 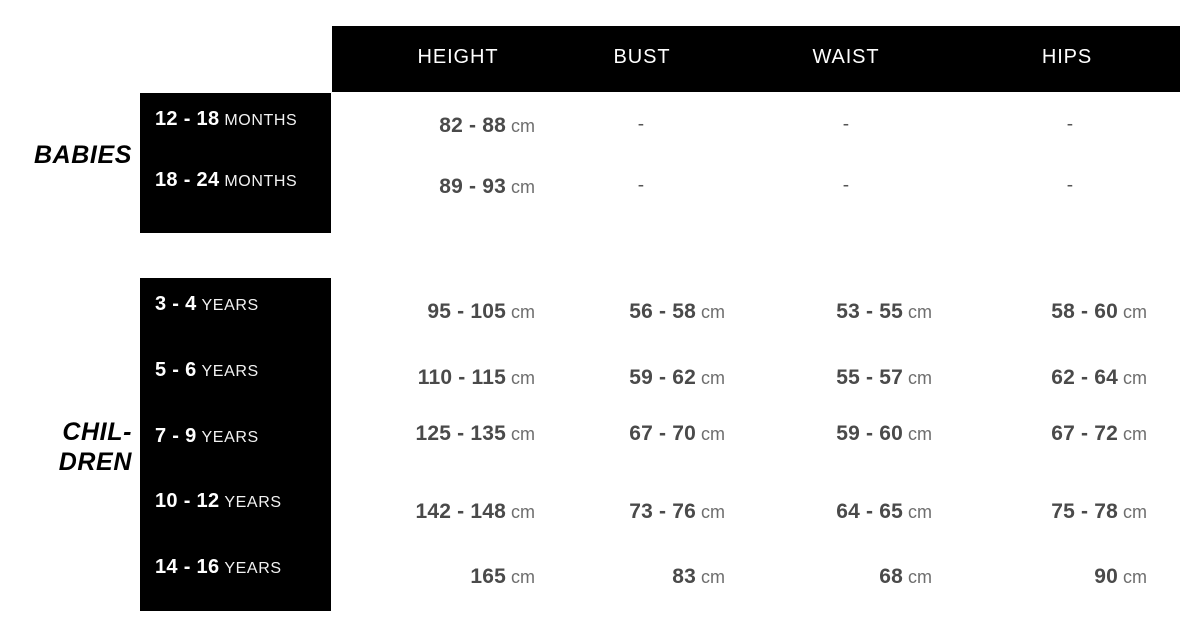 I want to click on cell-babies-0-height: 82 - 88 cm, so click(x=440, y=126).